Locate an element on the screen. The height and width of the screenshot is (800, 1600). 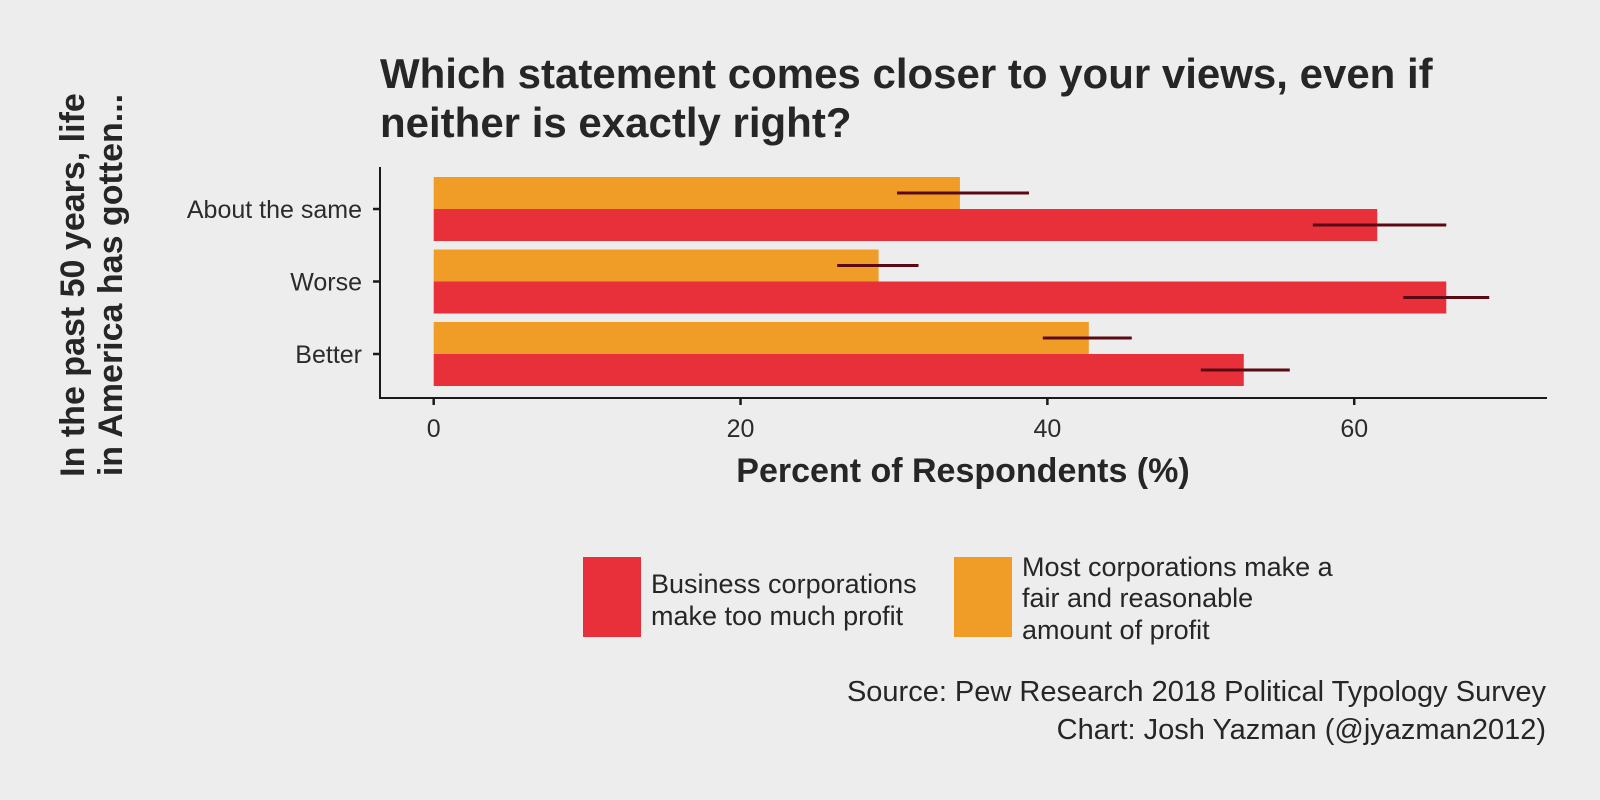
y-tick-label-better: Better is located at coordinates (328, 355).